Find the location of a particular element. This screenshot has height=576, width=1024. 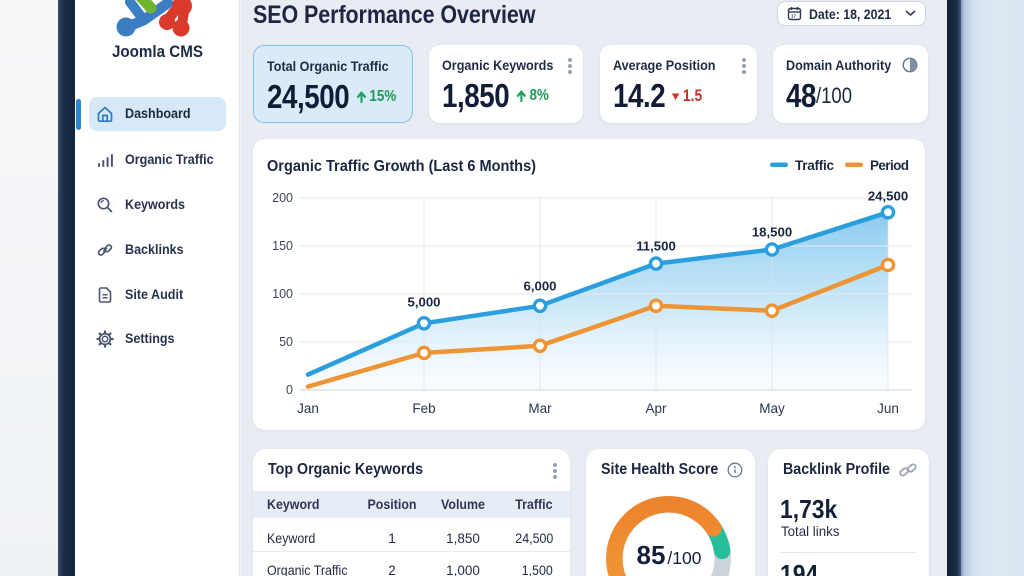

svg-text: 200 is located at coordinates (282, 198).